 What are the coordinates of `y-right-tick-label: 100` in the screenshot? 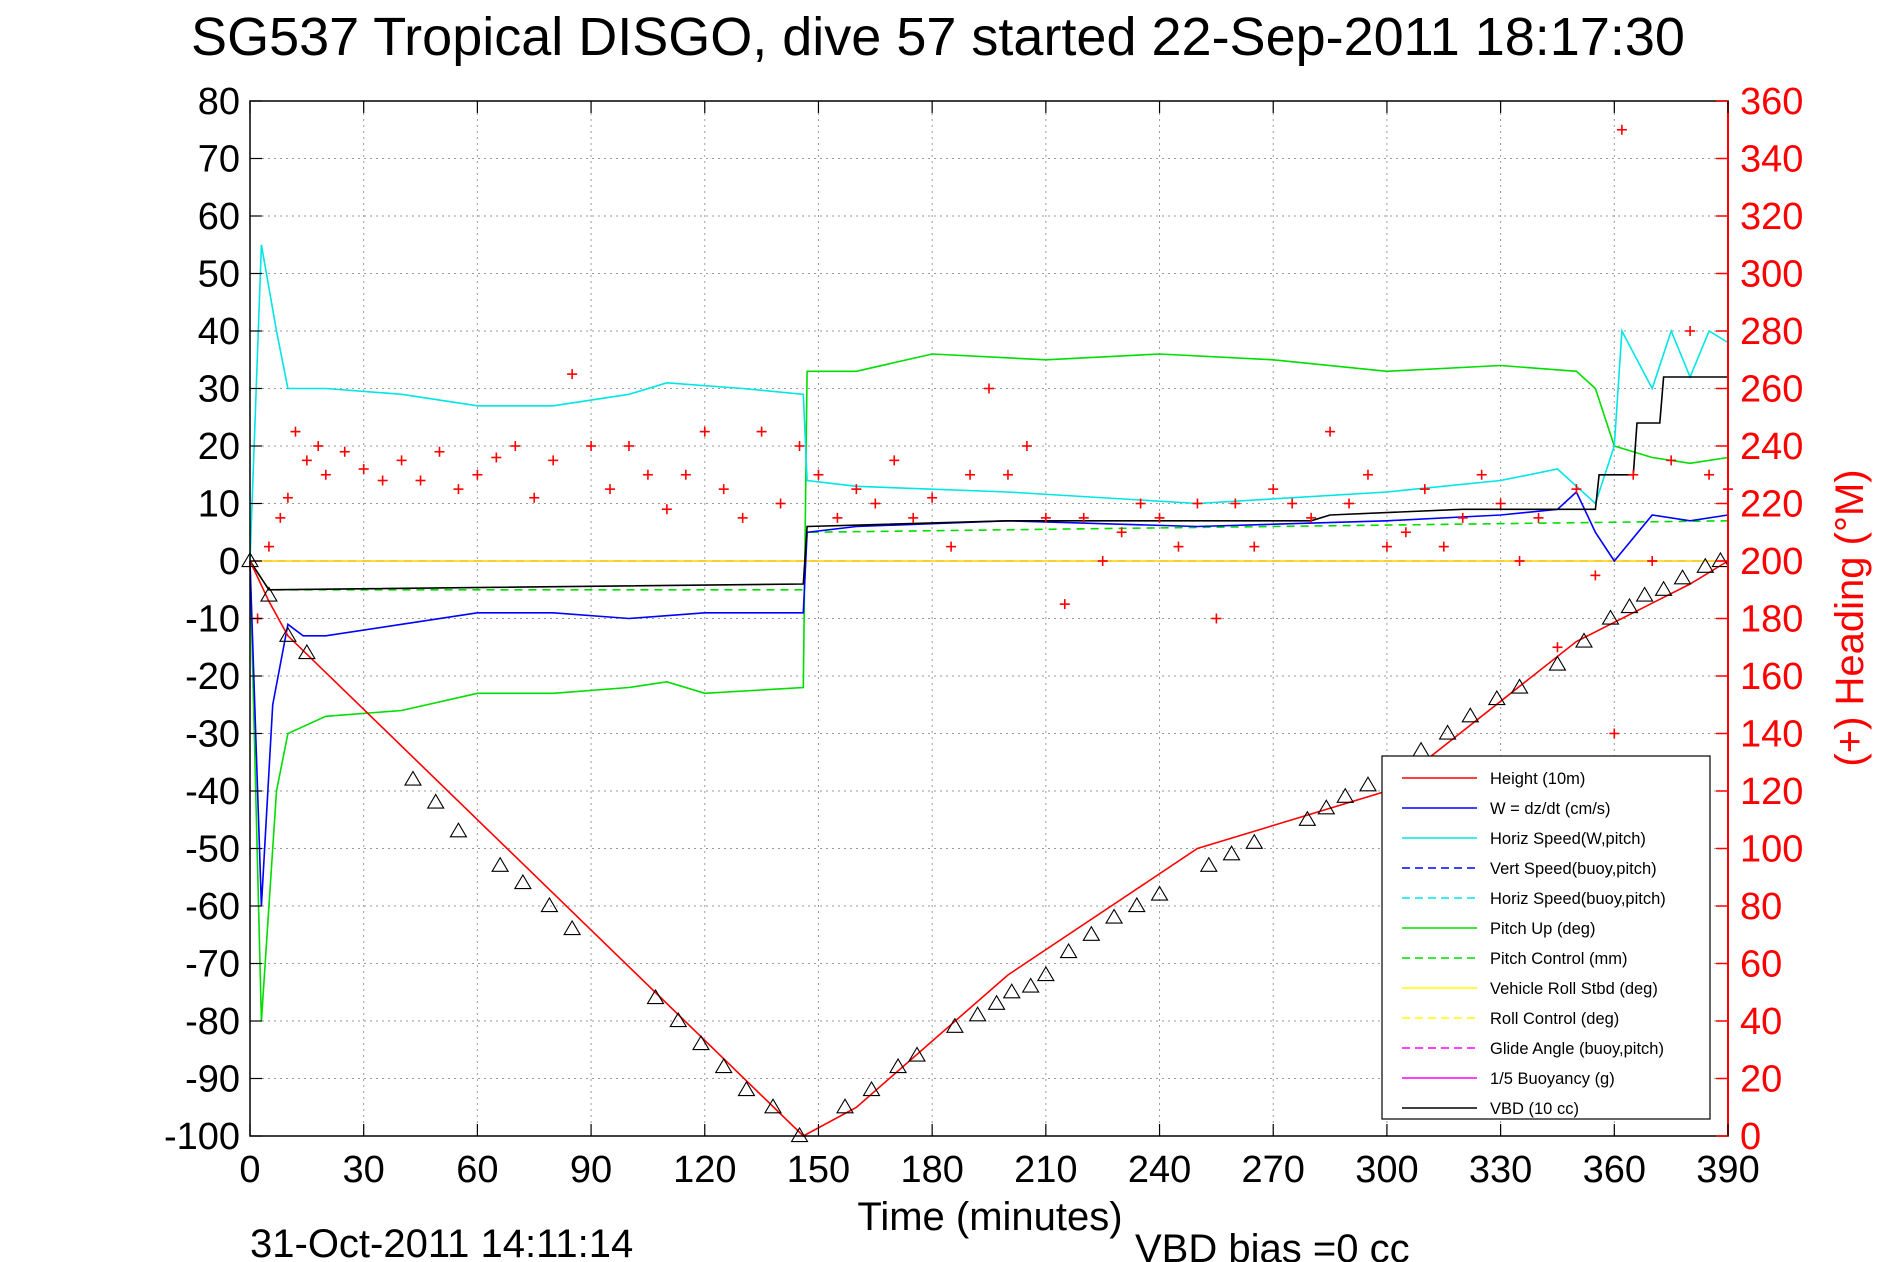 It's located at (1771, 850).